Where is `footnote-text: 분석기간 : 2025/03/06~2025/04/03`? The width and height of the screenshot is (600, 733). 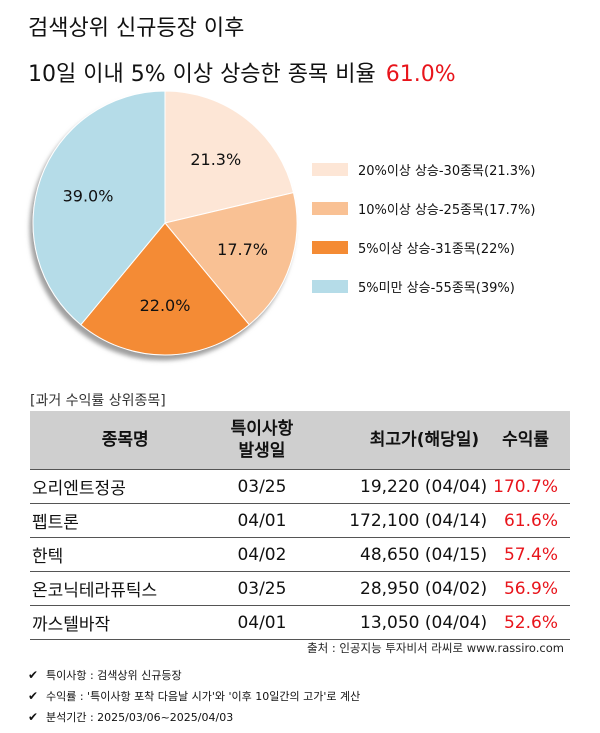
footnote-text: 분석기간 : 2025/03/06~2025/04/03 is located at coordinates (140, 717).